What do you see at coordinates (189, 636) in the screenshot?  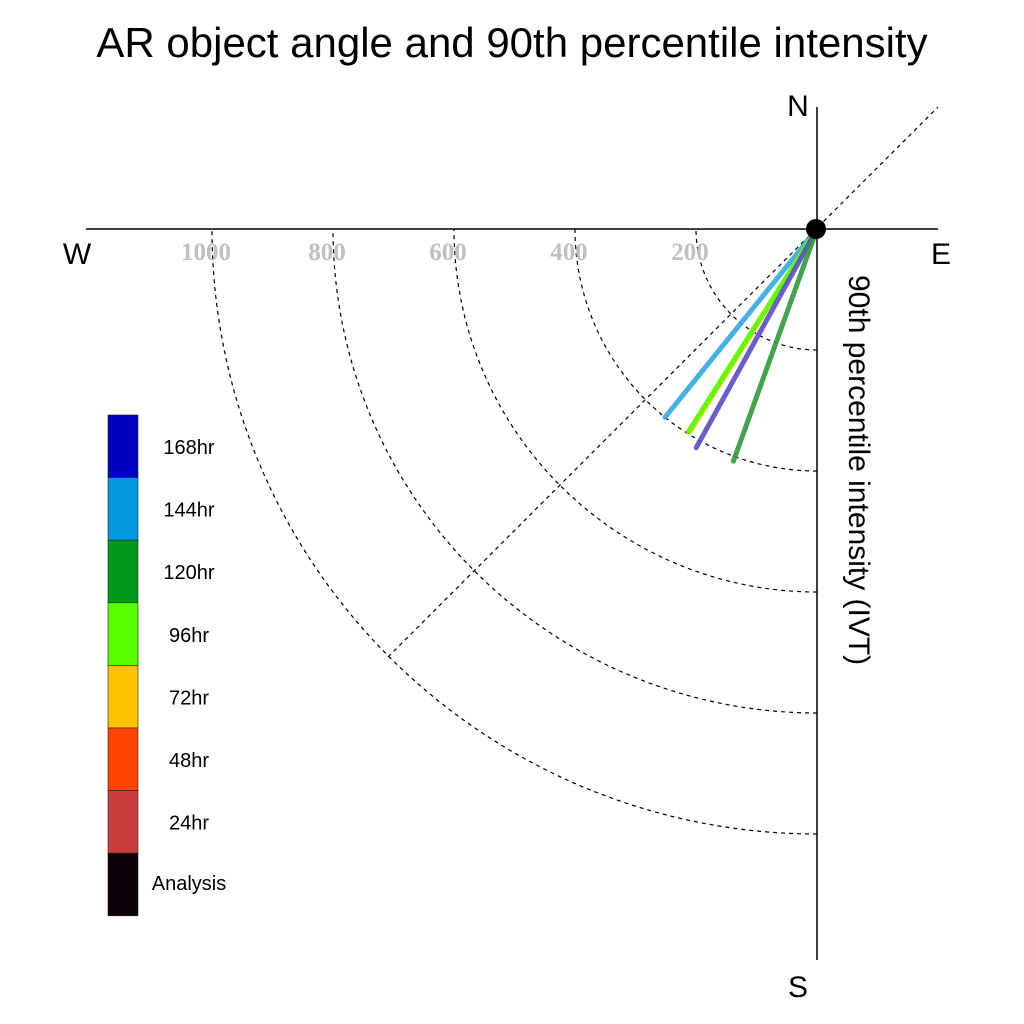 I see `legend-label: 96hr` at bounding box center [189, 636].